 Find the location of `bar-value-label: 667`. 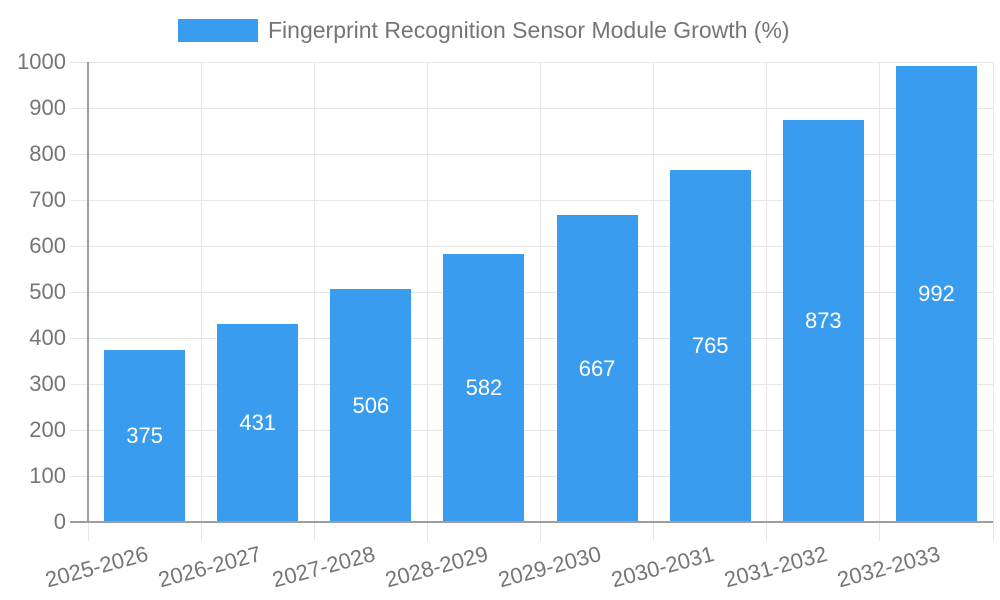

bar-value-label: 667 is located at coordinates (597, 368).